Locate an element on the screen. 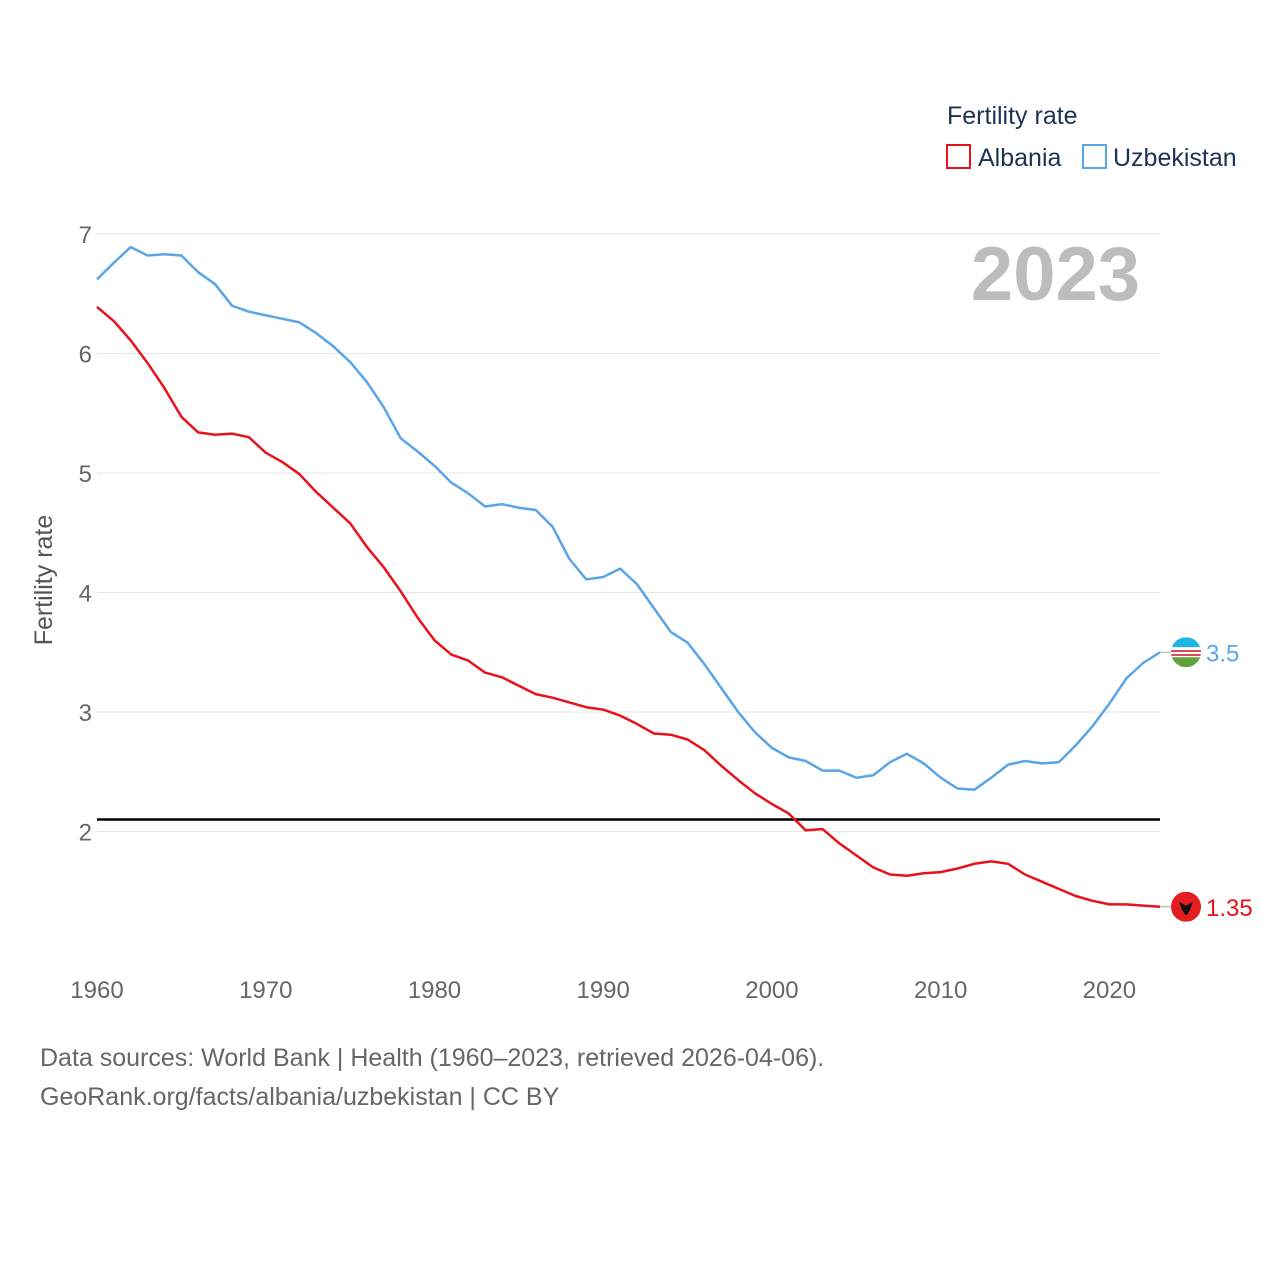  legend-swatch-albania is located at coordinates (958, 156).